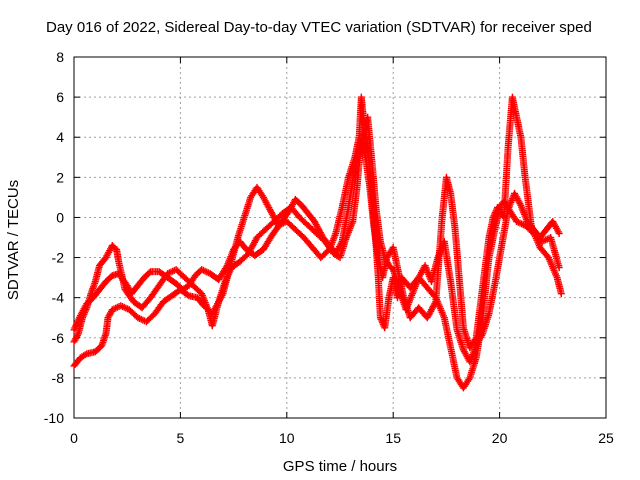 The image size is (640, 480). What do you see at coordinates (58, 258) in the screenshot?
I see `y-tick-label: -2` at bounding box center [58, 258].